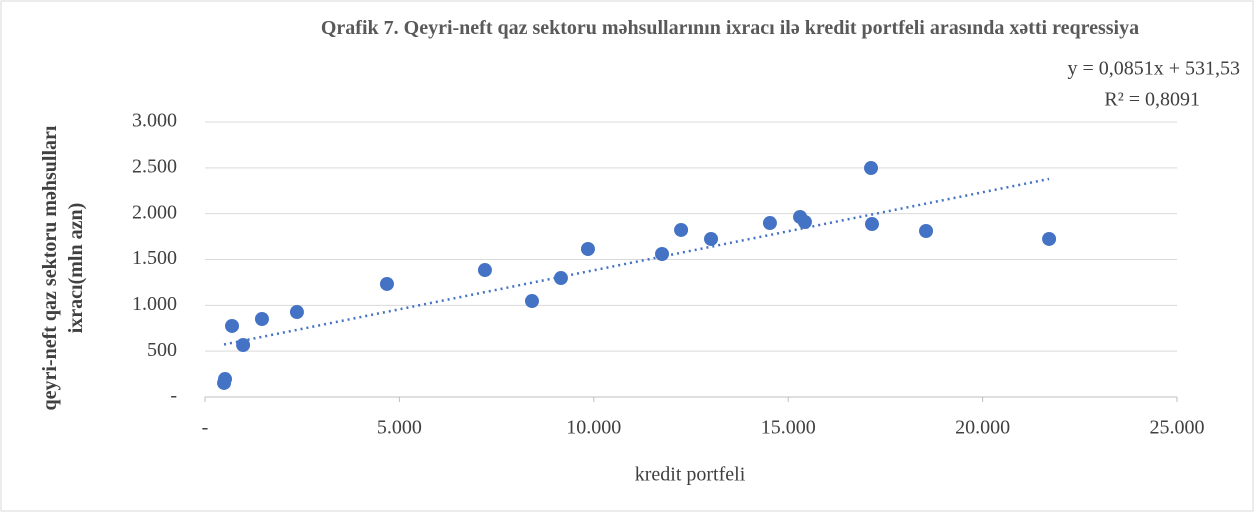  I want to click on x-axis-label: kredit portfeli, so click(690, 475).